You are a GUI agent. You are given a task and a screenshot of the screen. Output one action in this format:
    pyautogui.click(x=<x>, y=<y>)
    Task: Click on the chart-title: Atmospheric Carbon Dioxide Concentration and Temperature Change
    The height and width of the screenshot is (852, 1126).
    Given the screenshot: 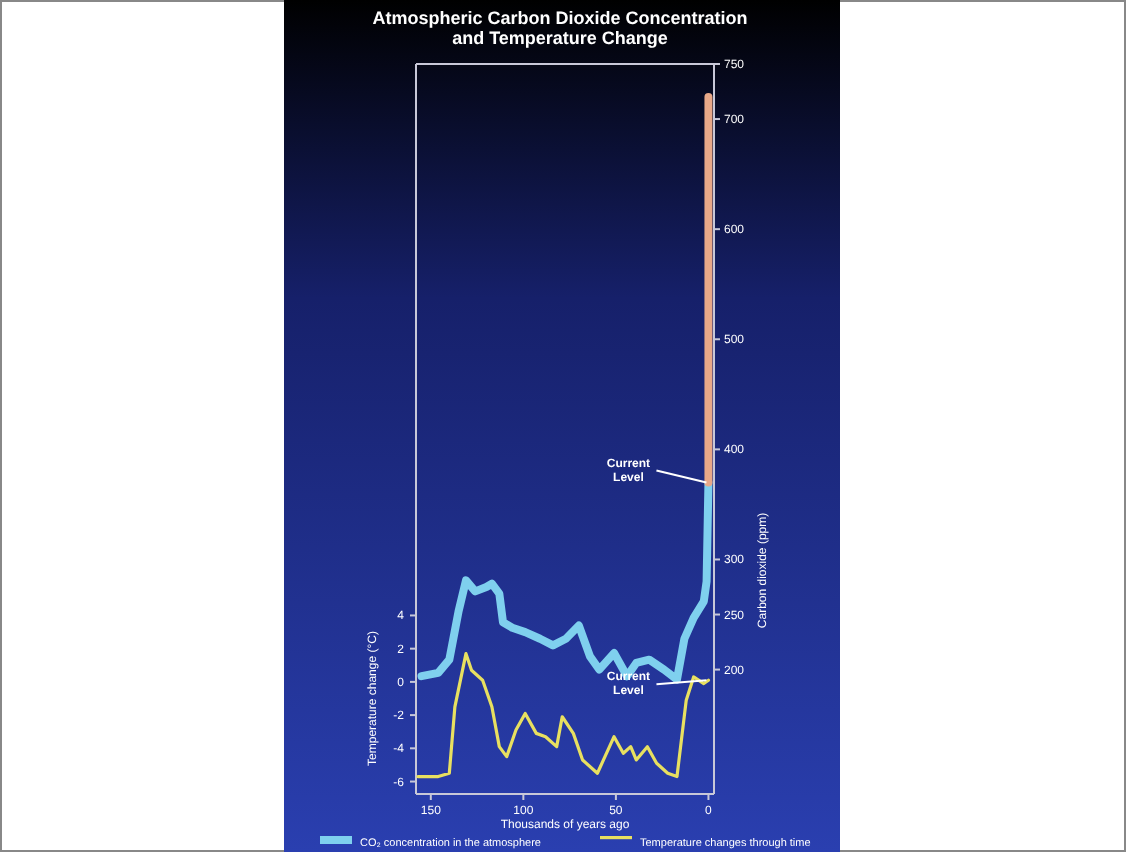 What is the action you would take?
    pyautogui.click(x=560, y=28)
    